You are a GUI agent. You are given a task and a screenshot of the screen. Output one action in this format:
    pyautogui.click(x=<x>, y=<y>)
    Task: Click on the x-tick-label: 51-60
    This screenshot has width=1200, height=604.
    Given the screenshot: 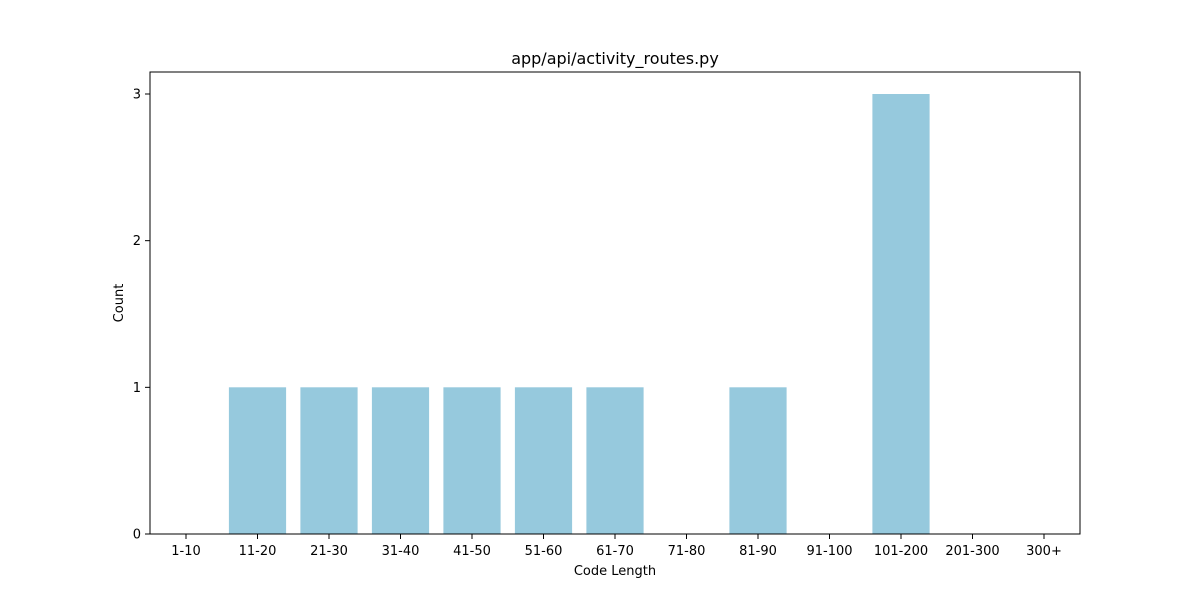 What is the action you would take?
    pyautogui.click(x=544, y=551)
    